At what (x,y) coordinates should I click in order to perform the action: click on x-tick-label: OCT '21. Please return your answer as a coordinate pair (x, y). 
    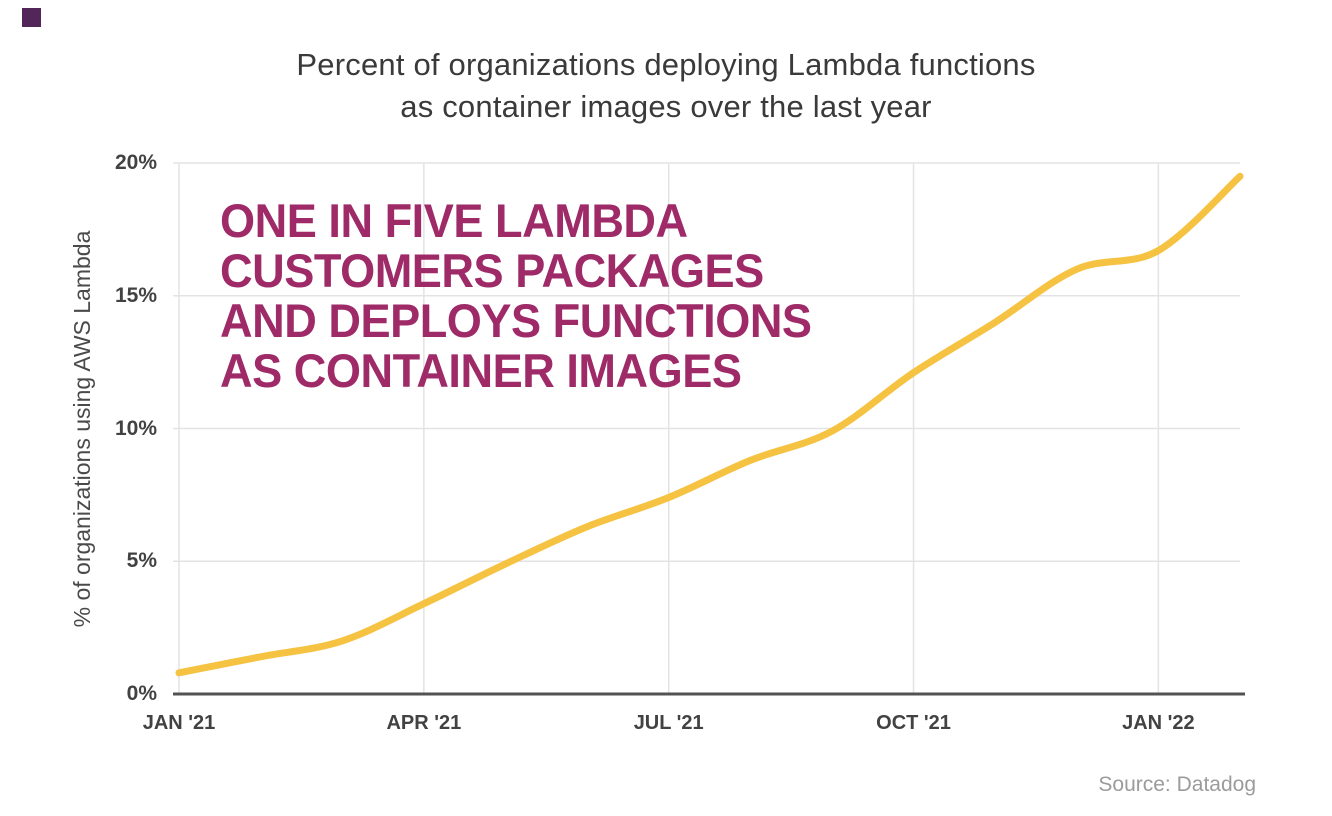
    Looking at the image, I should click on (913, 723).